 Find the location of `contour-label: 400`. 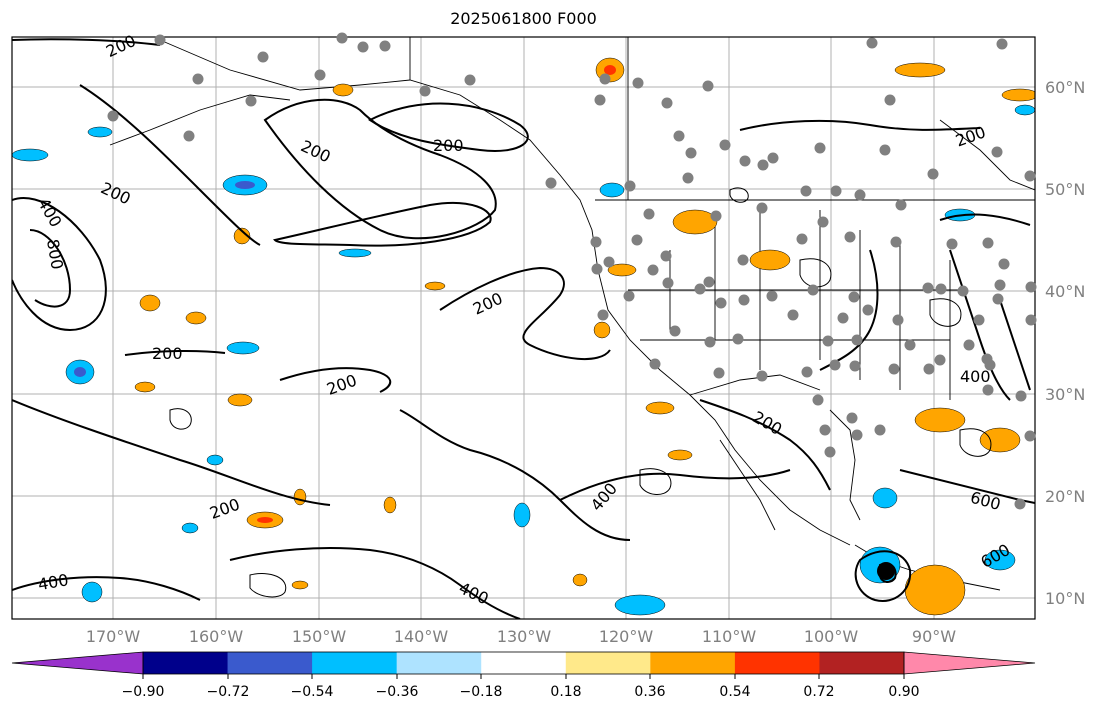

contour-label: 400 is located at coordinates (975, 376).